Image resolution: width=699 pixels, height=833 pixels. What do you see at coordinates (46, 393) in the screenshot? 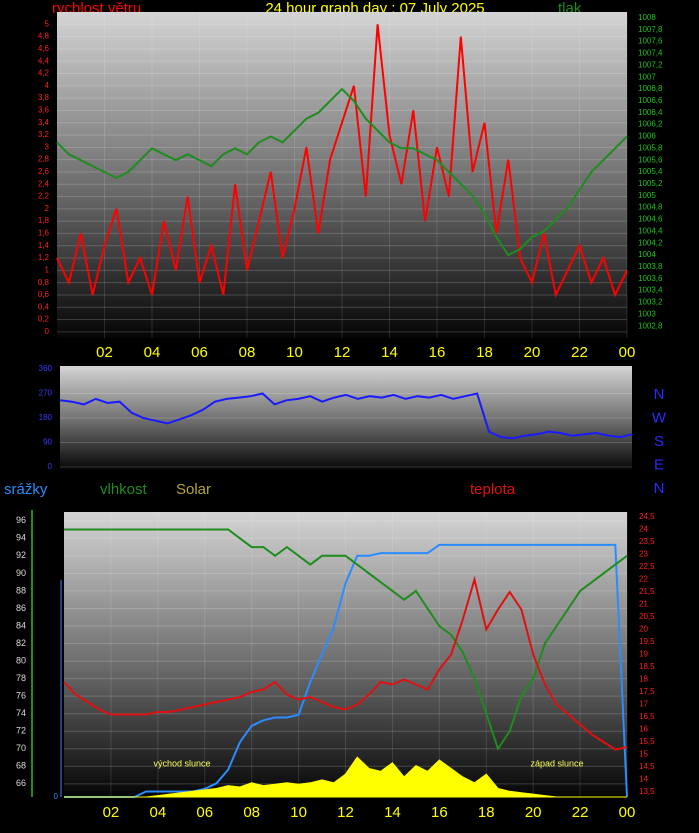
I see `y-tick-label: 270` at bounding box center [46, 393].